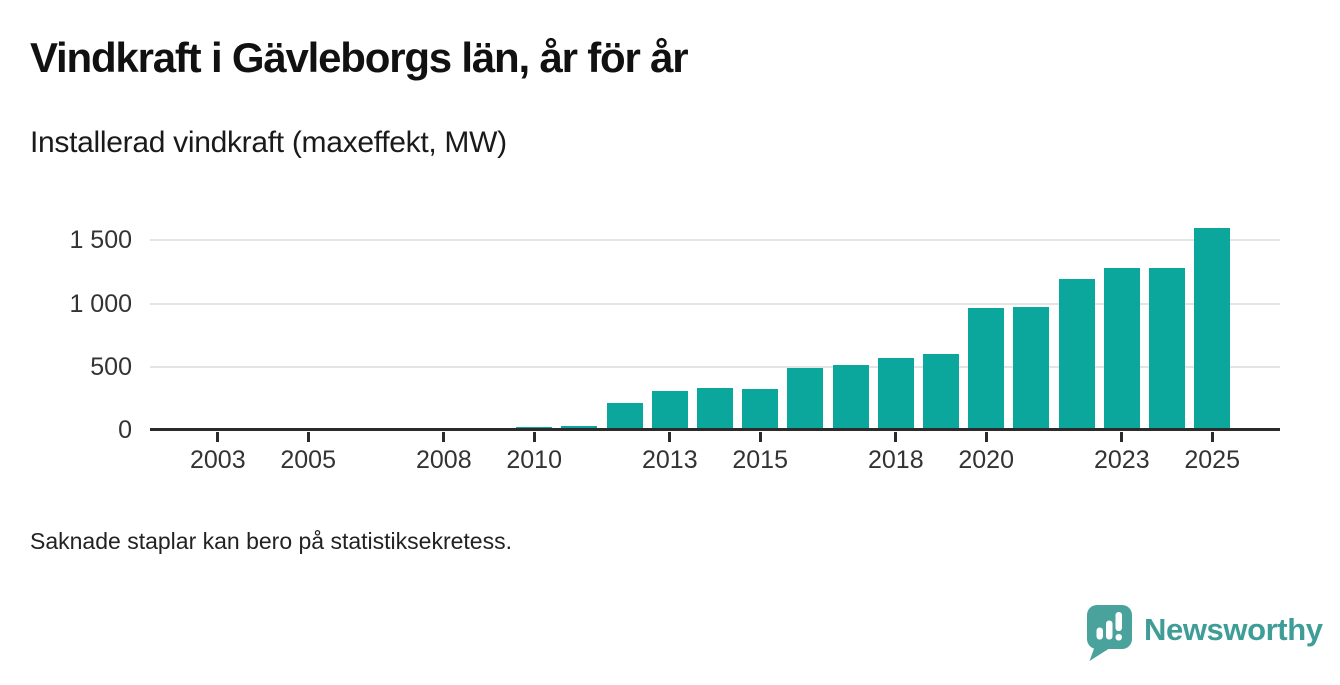  Describe the element at coordinates (715, 409) in the screenshot. I see `bar-2014` at that location.